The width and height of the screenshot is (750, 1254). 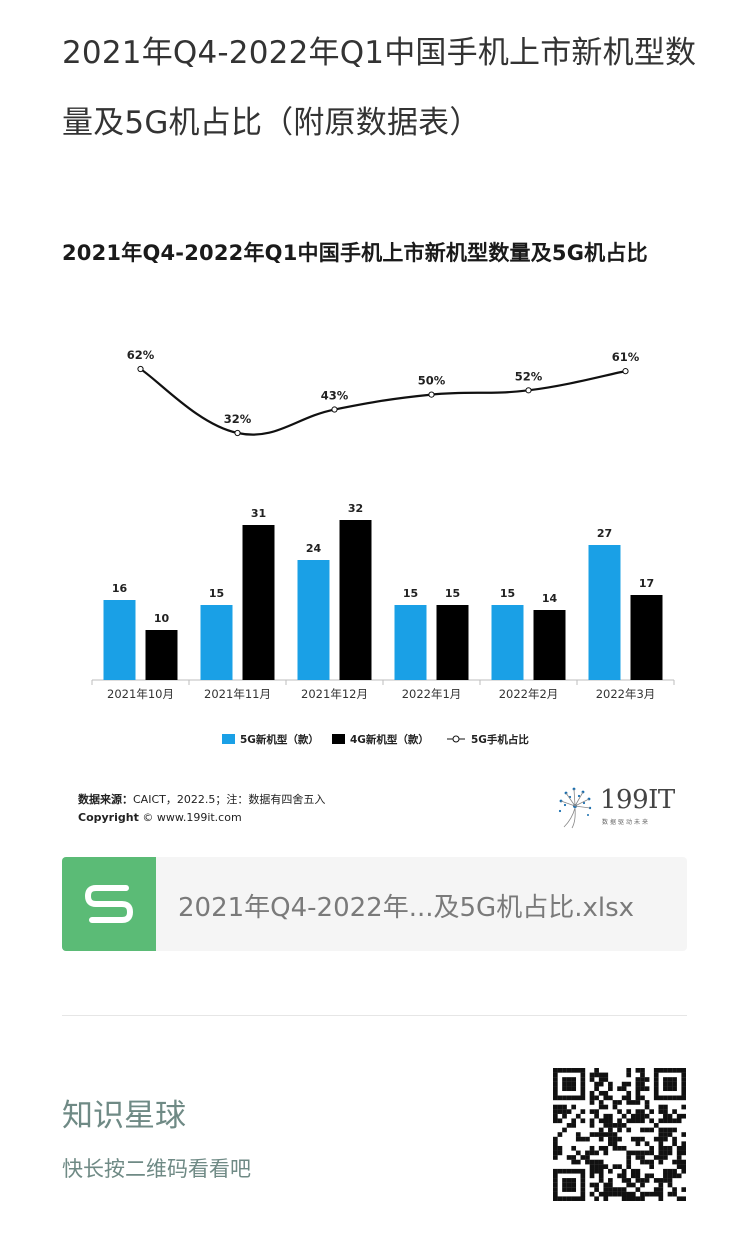 I want to click on data-source: 数据来源：CAICT，2022.5；注：数据有四舍五入, so click(x=201, y=799).